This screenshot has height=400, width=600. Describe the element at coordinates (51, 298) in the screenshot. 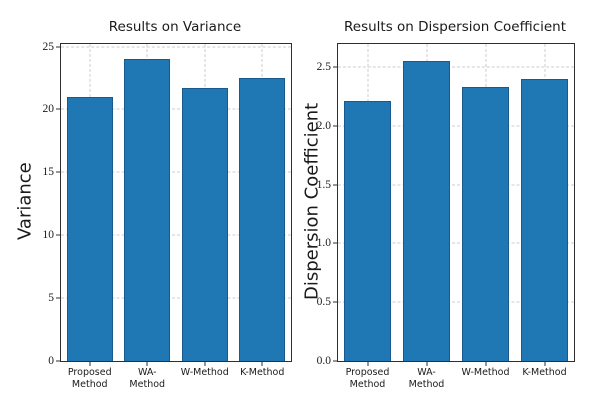

I see `y-tick-label: 5` at that location.